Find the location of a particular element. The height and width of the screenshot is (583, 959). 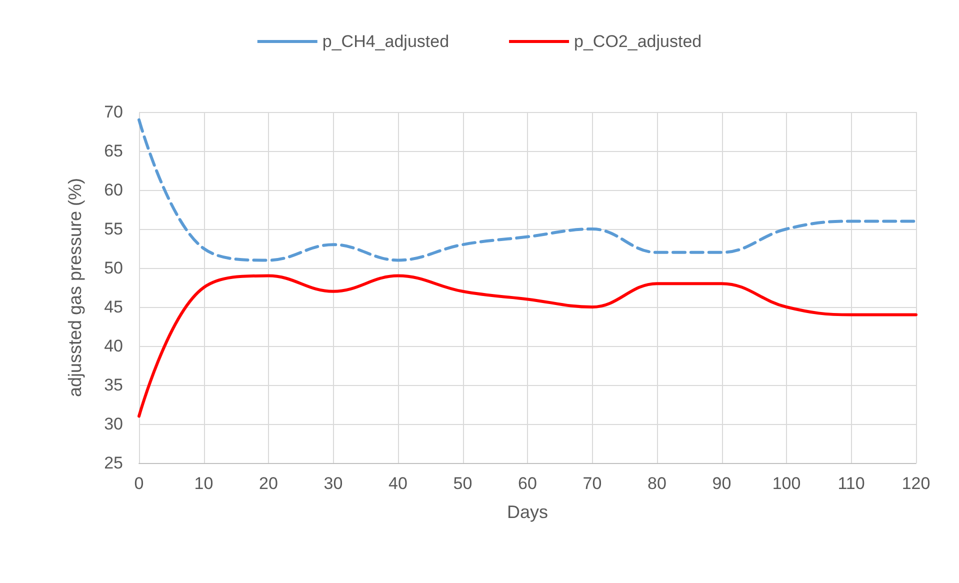

x-tick-label: 110 is located at coordinates (851, 483).